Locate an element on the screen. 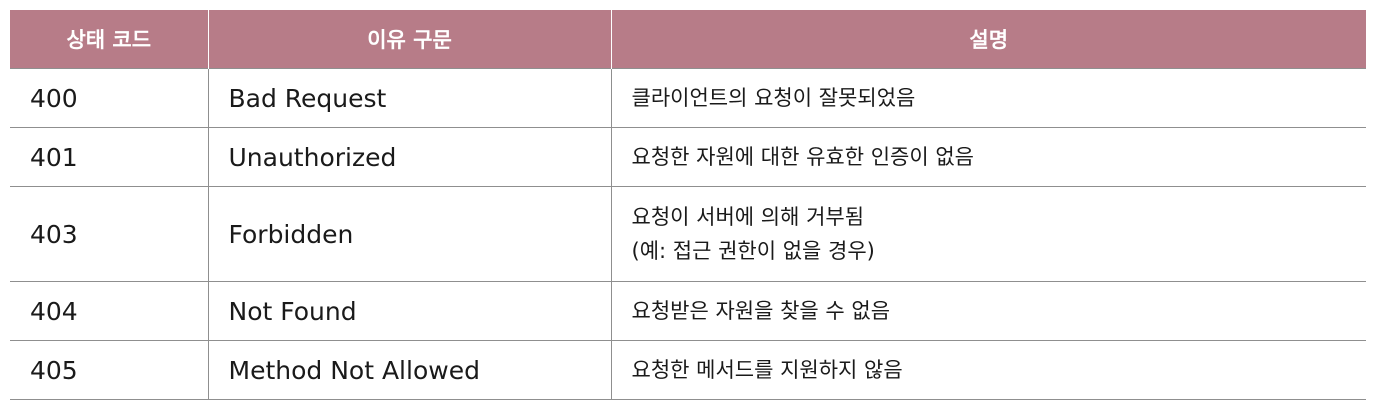 The height and width of the screenshot is (411, 1379). status-code-cell: 400 is located at coordinates (109, 98).